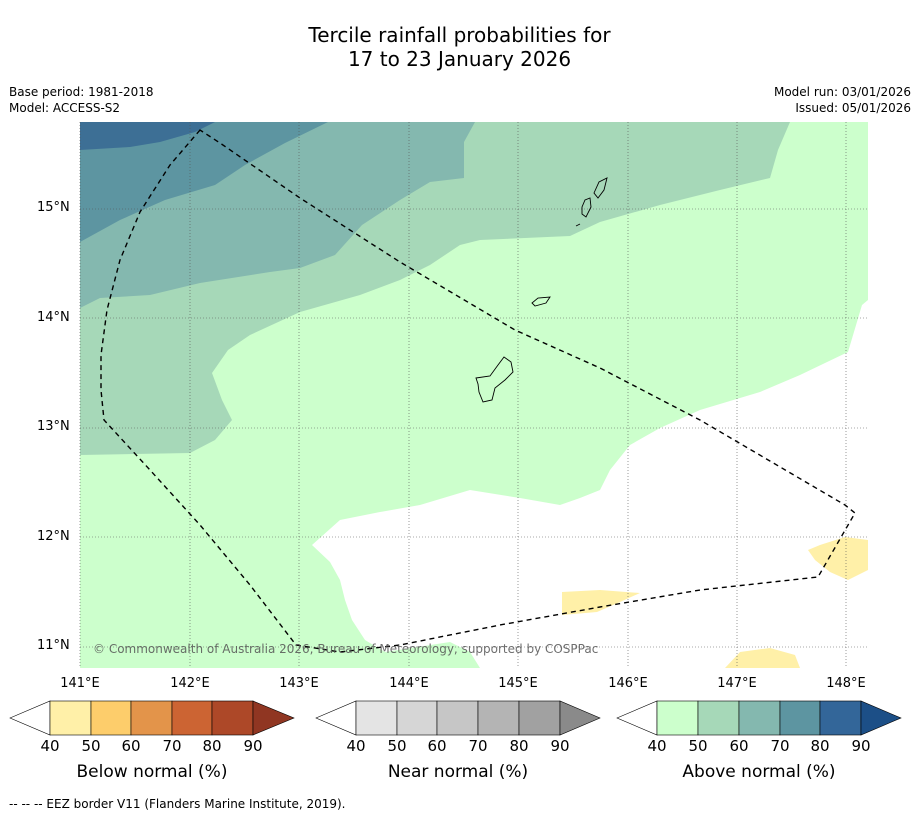  What do you see at coordinates (881, 718) in the screenshot?
I see `colorbar-above-upper-arrow` at bounding box center [881, 718].